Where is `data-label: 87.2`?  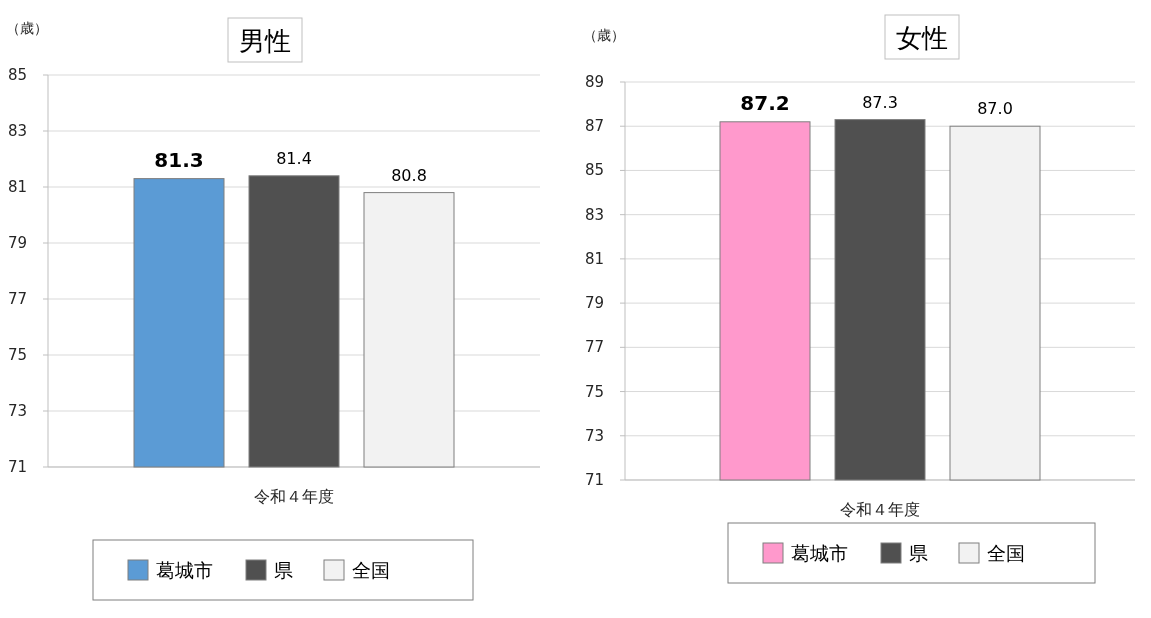 data-label: 87.2 is located at coordinates (765, 102).